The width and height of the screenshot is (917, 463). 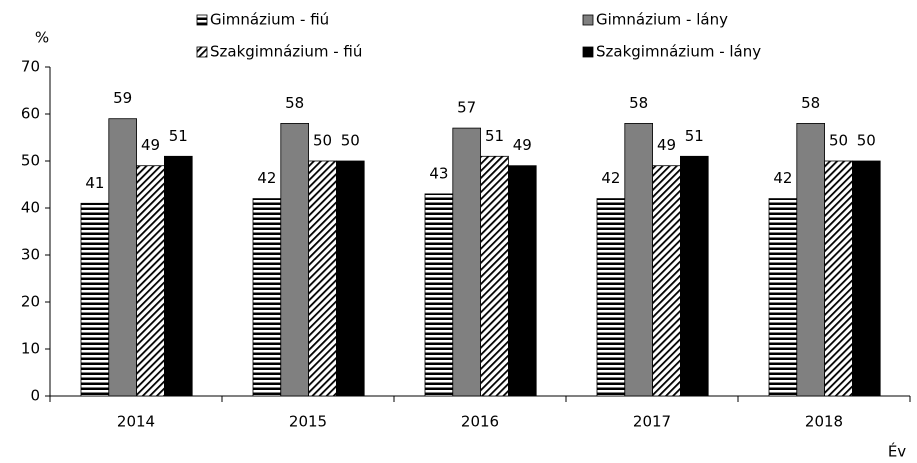 I want to click on x-tick-label: 2017, so click(x=652, y=422).